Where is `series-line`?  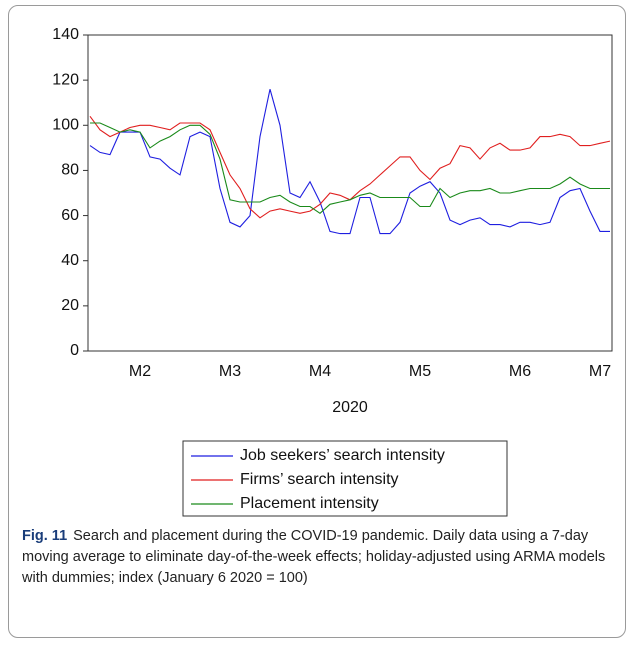
series-line is located at coordinates (350, 168).